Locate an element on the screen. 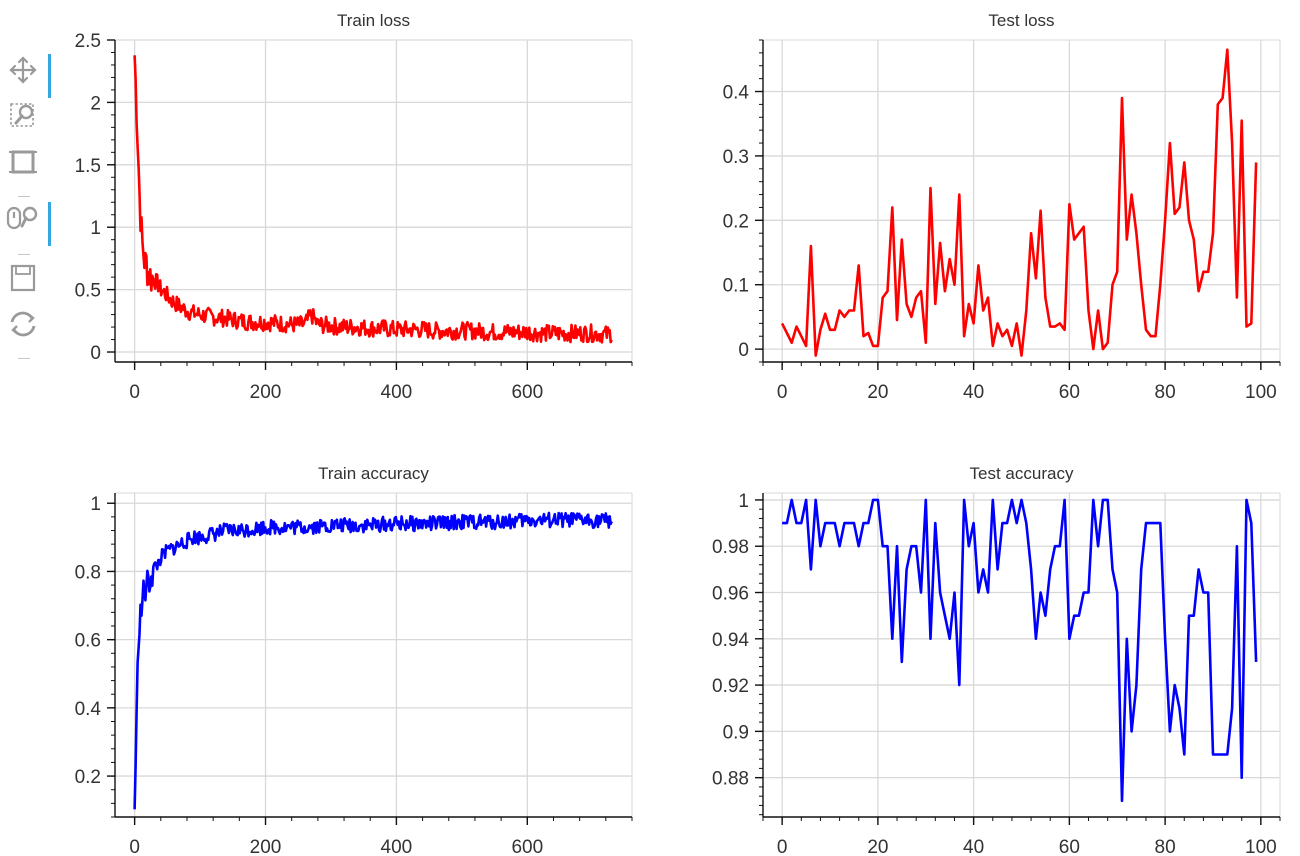 The image size is (1300, 856). reset-tool-icon is located at coordinates (23, 162).